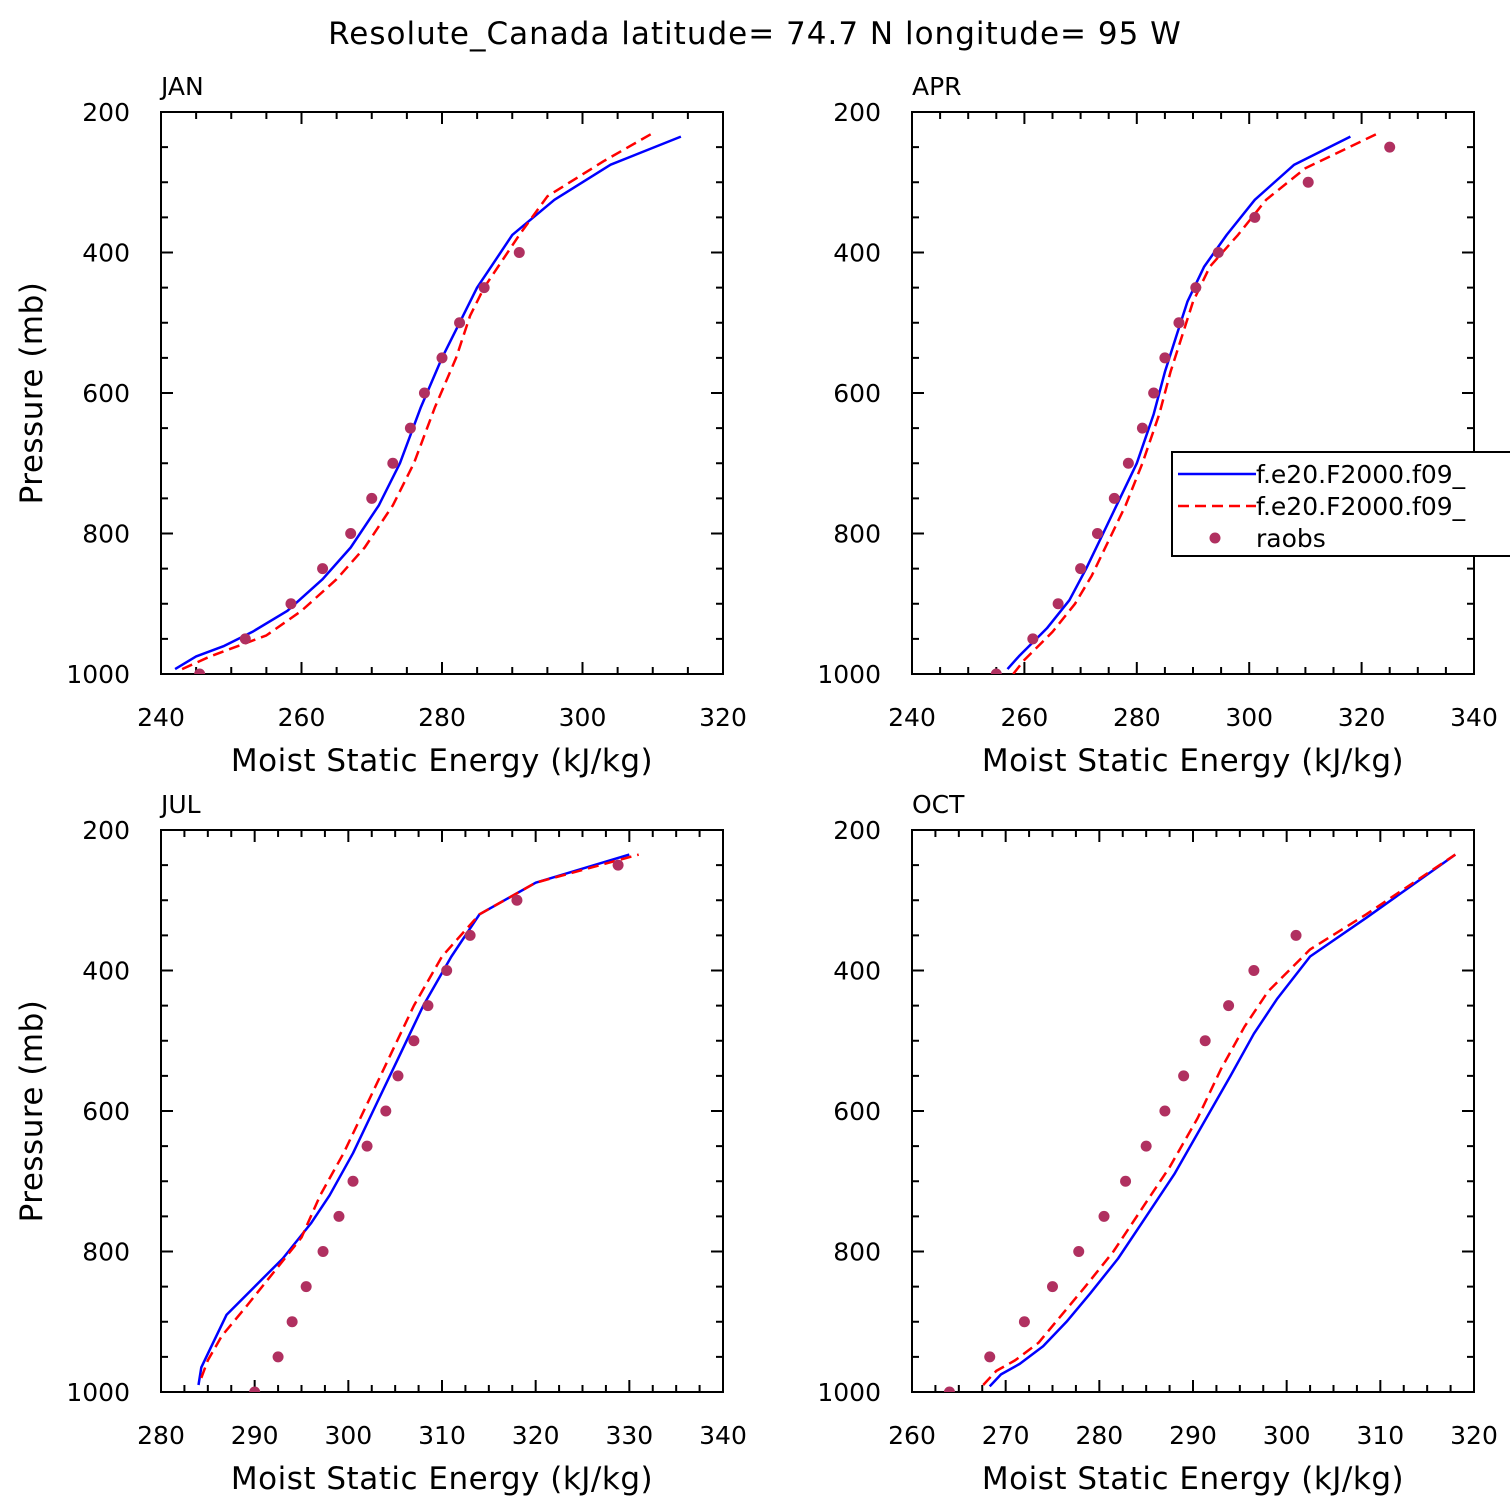 The width and height of the screenshot is (1510, 1510). What do you see at coordinates (938, 804) in the screenshot?
I see `panel-title-oct: OCT` at bounding box center [938, 804].